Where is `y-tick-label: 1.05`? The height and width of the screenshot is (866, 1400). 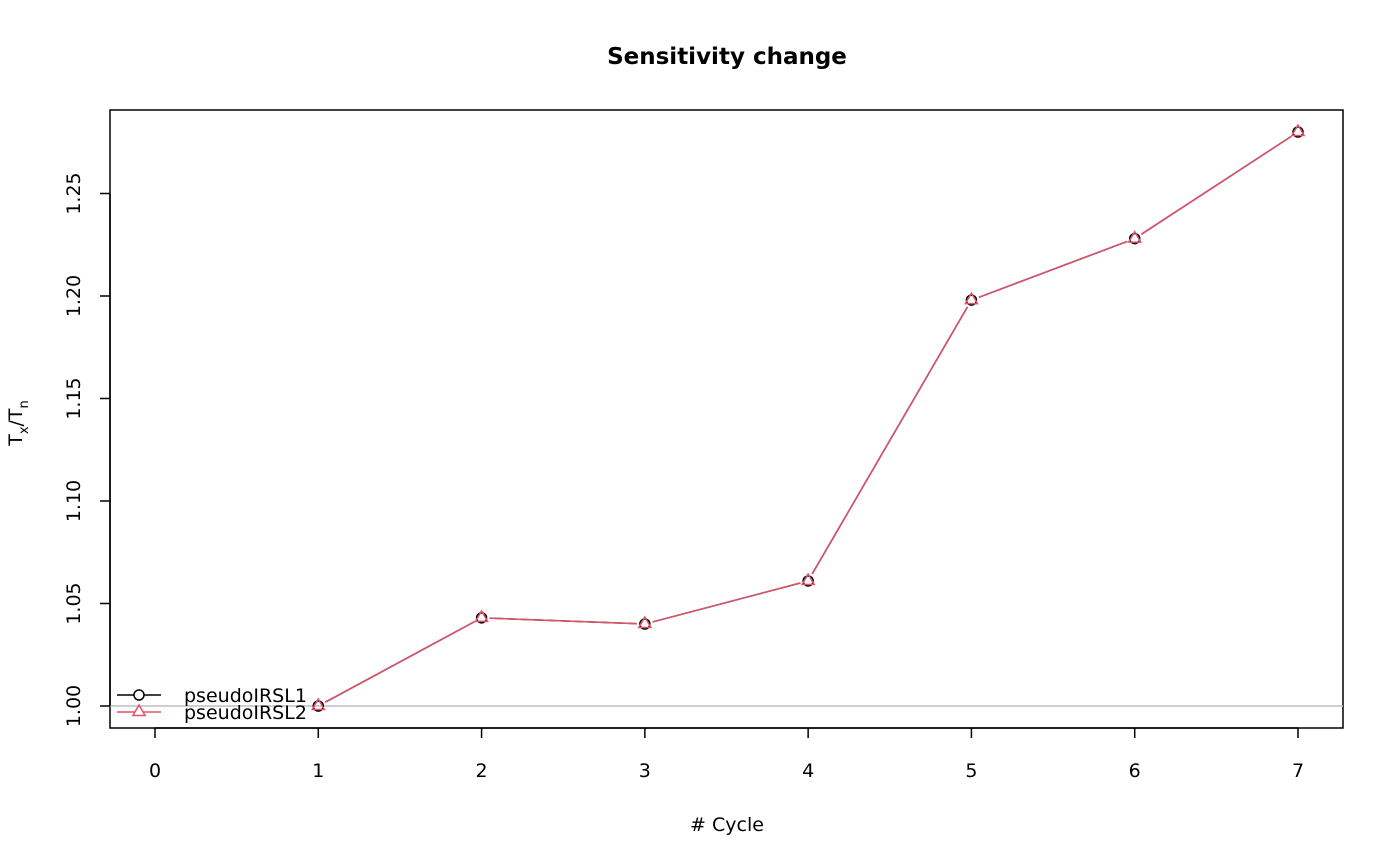 y-tick-label: 1.05 is located at coordinates (74, 603).